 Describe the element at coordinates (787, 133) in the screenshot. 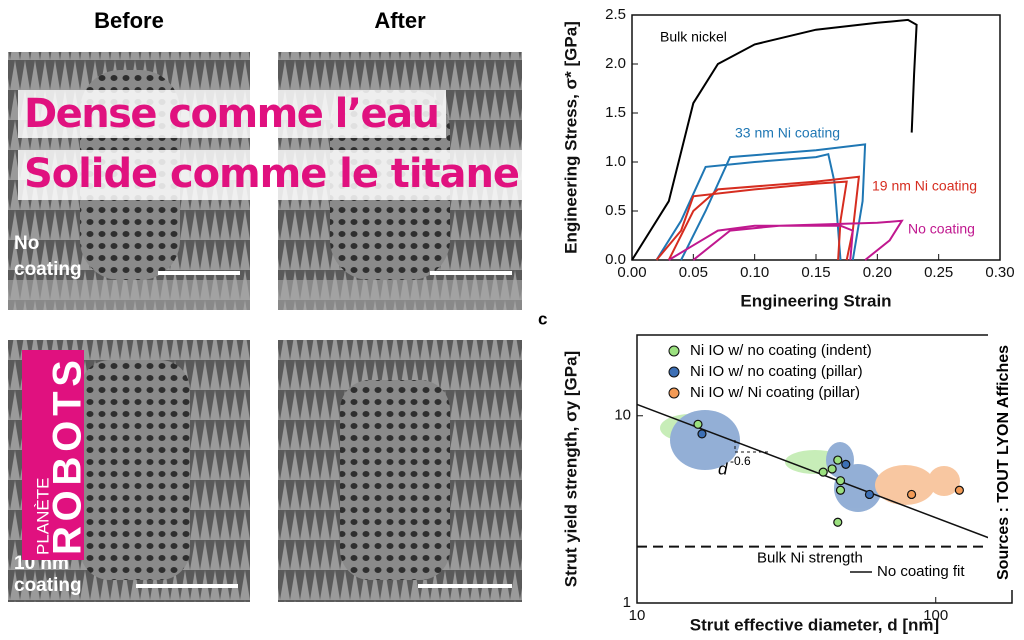

I see `series-label: 33 nm Ni coating` at that location.